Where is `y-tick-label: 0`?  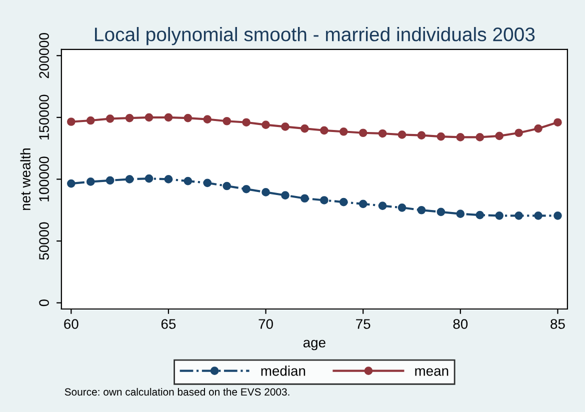 y-tick-label: 0 is located at coordinates (44, 303).